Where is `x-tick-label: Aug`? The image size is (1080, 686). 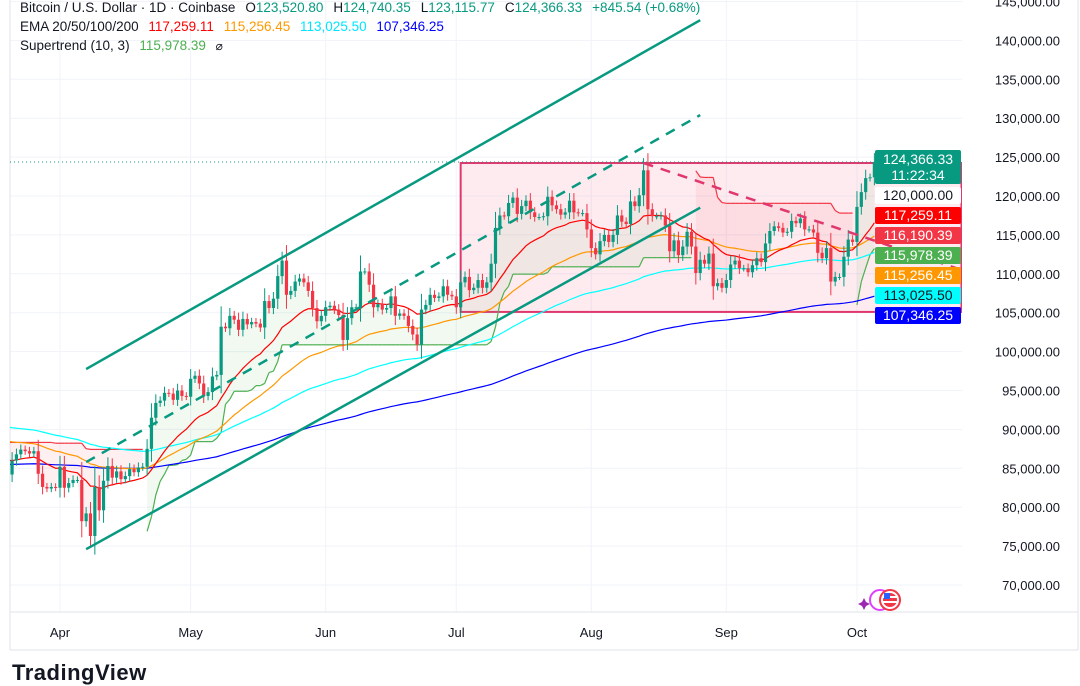
x-tick-label: Aug is located at coordinates (591, 632).